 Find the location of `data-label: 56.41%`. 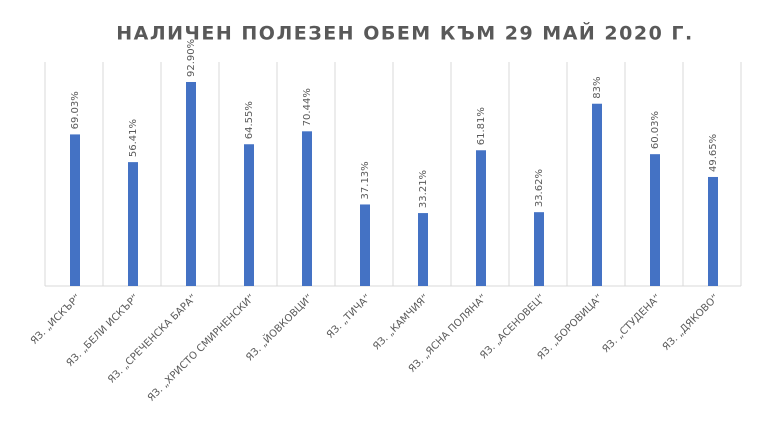

data-label: 56.41% is located at coordinates (133, 138).